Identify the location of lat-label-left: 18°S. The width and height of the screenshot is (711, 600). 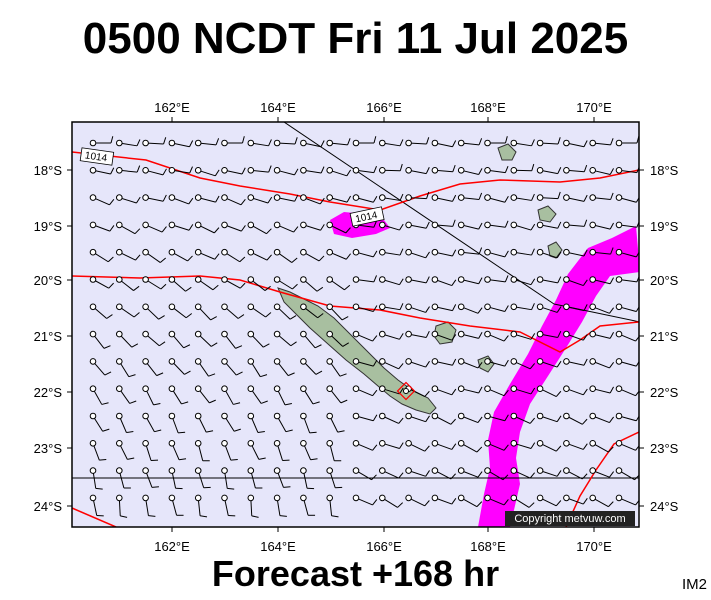
(48, 170).